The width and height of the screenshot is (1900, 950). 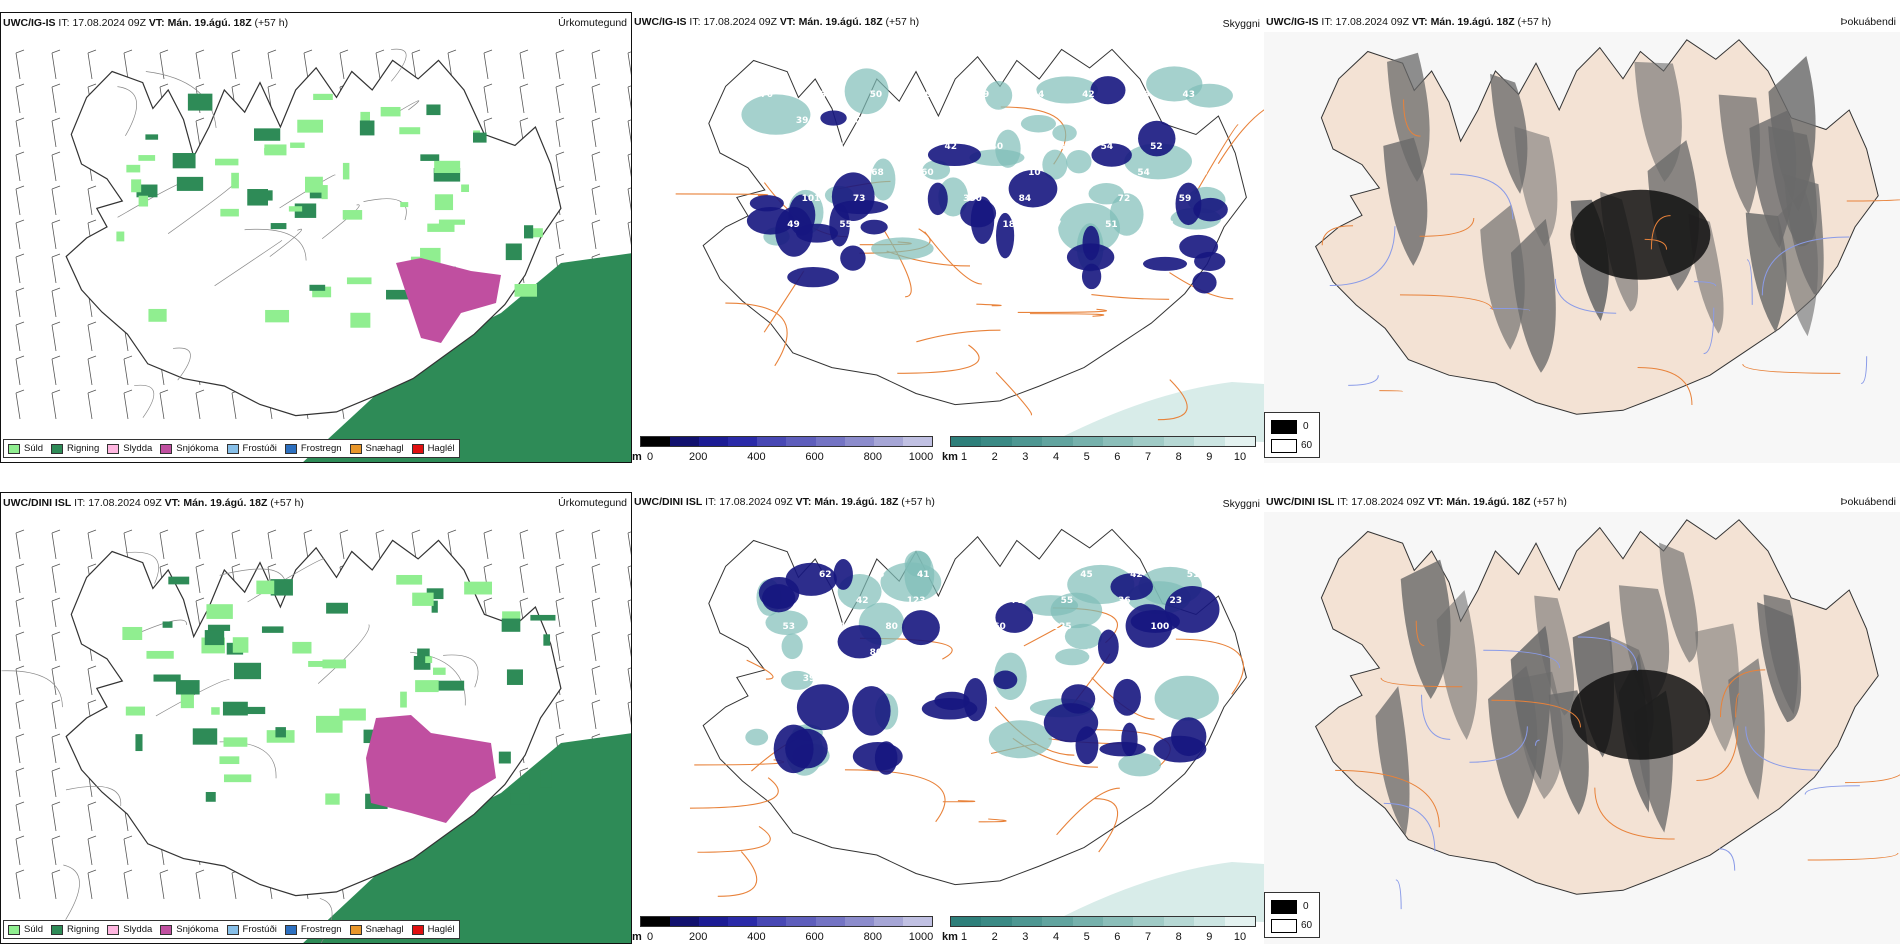 I want to click on cloud-base-label: 10, so click(x=1034, y=173).